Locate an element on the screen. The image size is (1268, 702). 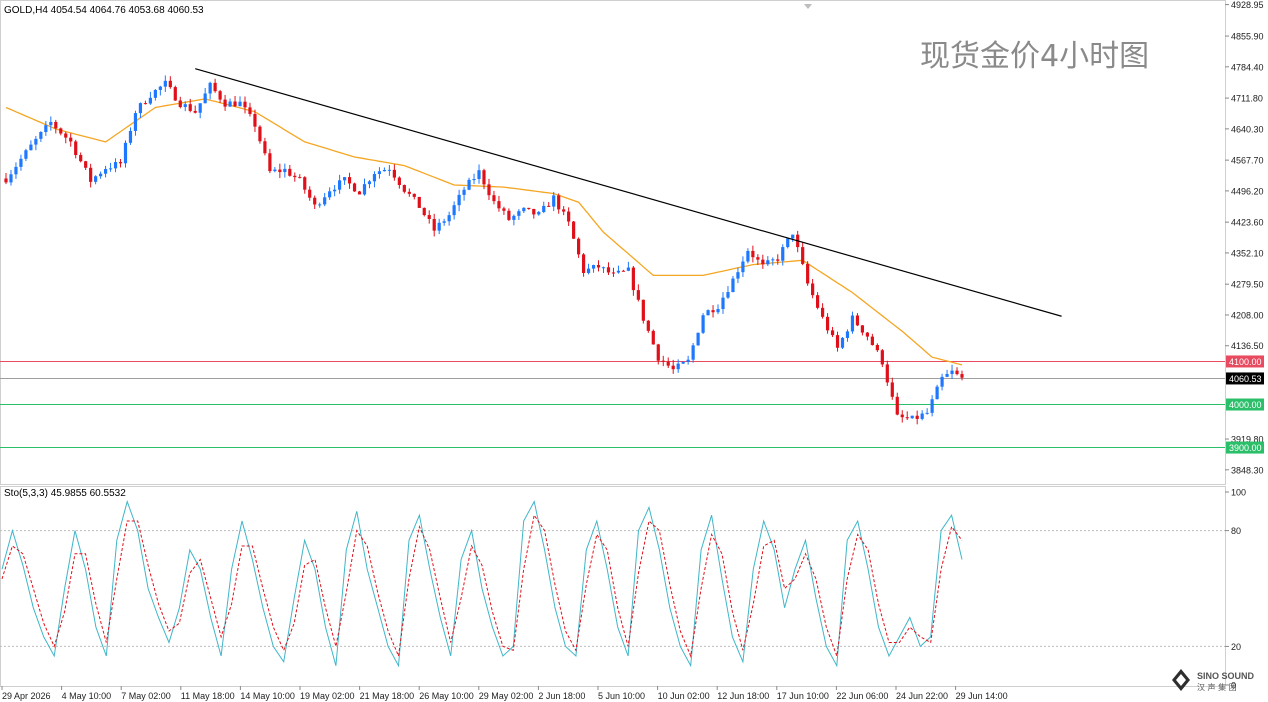
scroll-marker-icon is located at coordinates (808, 6).